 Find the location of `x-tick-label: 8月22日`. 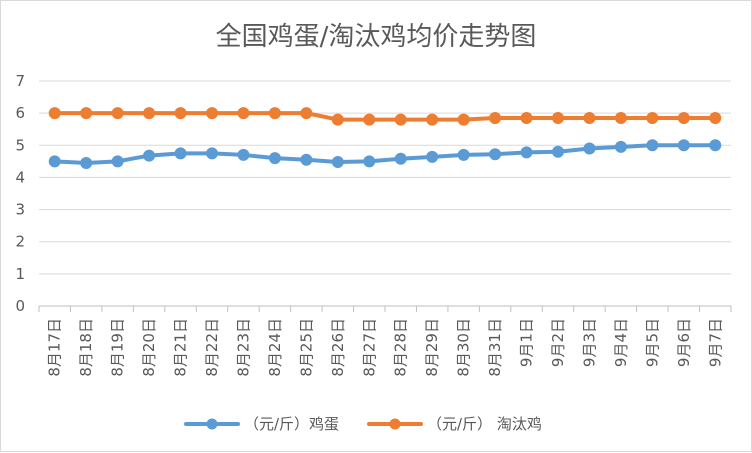

x-tick-label: 8月22日 is located at coordinates (212, 347).